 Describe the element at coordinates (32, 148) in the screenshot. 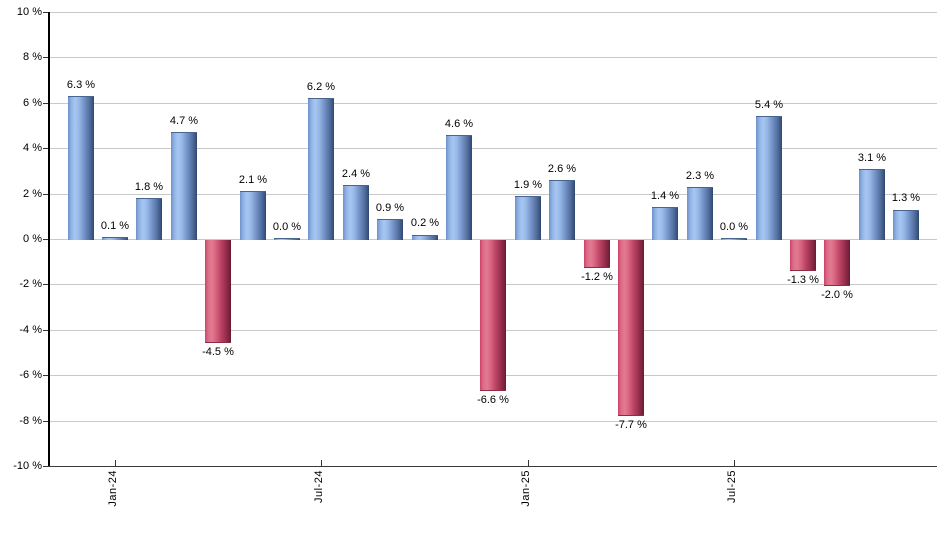

I see `y-axis-tick-label: 4 %` at that location.